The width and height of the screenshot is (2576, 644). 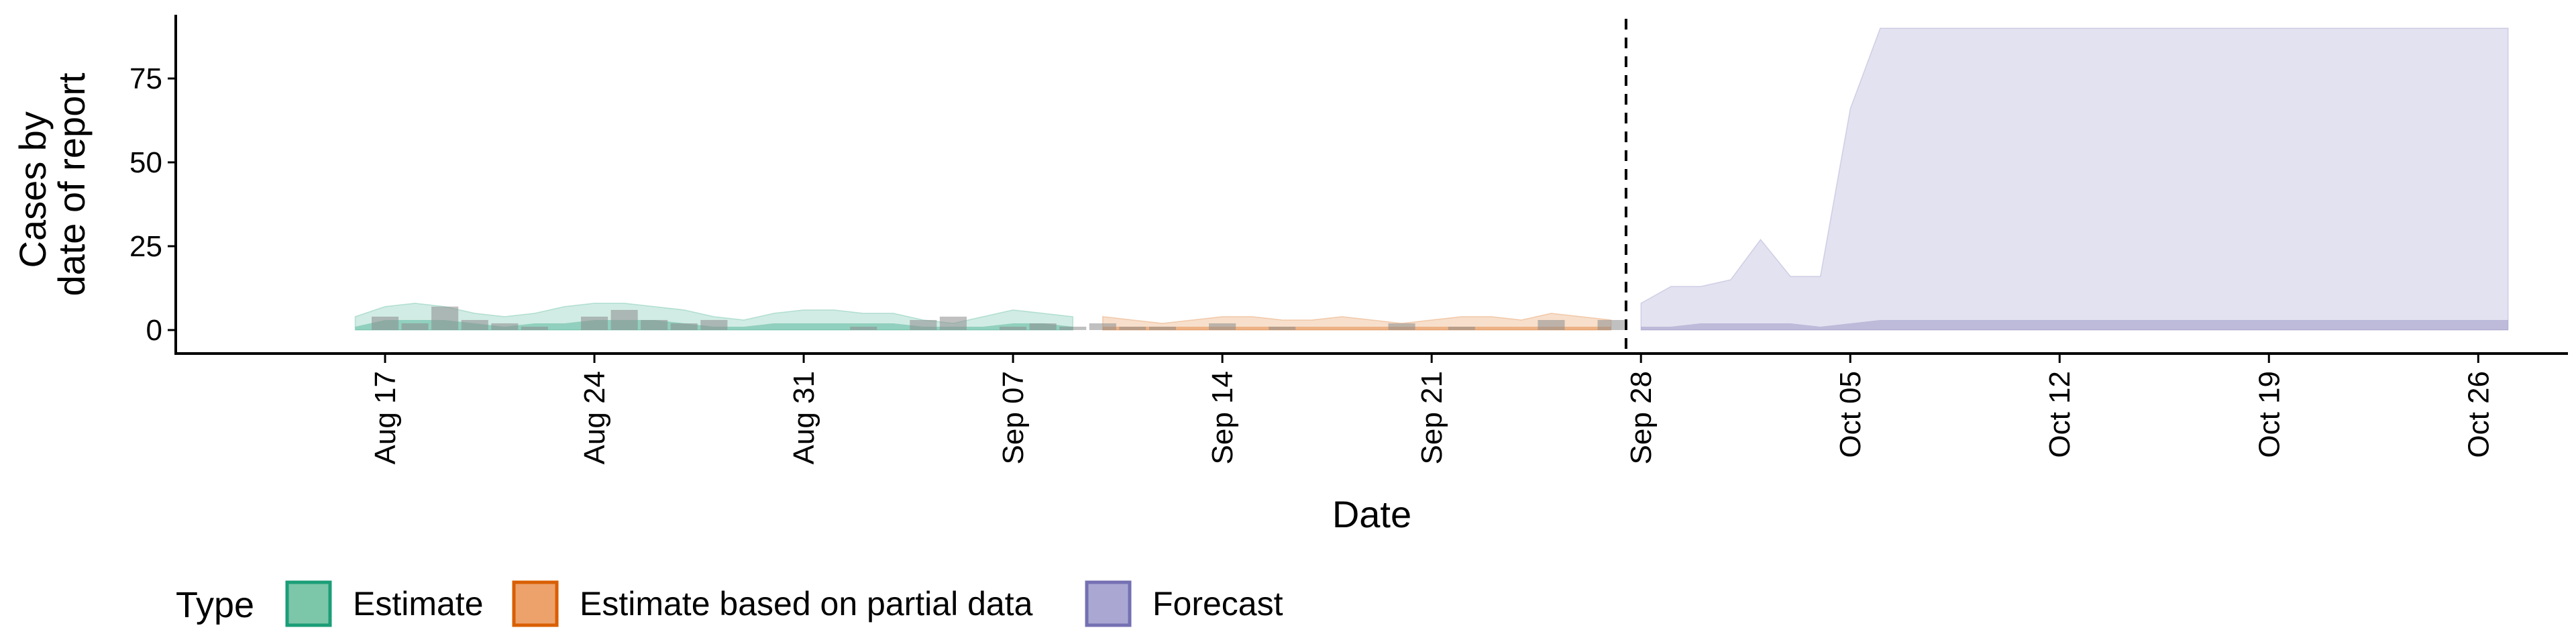 What do you see at coordinates (1641, 417) in the screenshot?
I see `x-tick-label: Sep 28` at bounding box center [1641, 417].